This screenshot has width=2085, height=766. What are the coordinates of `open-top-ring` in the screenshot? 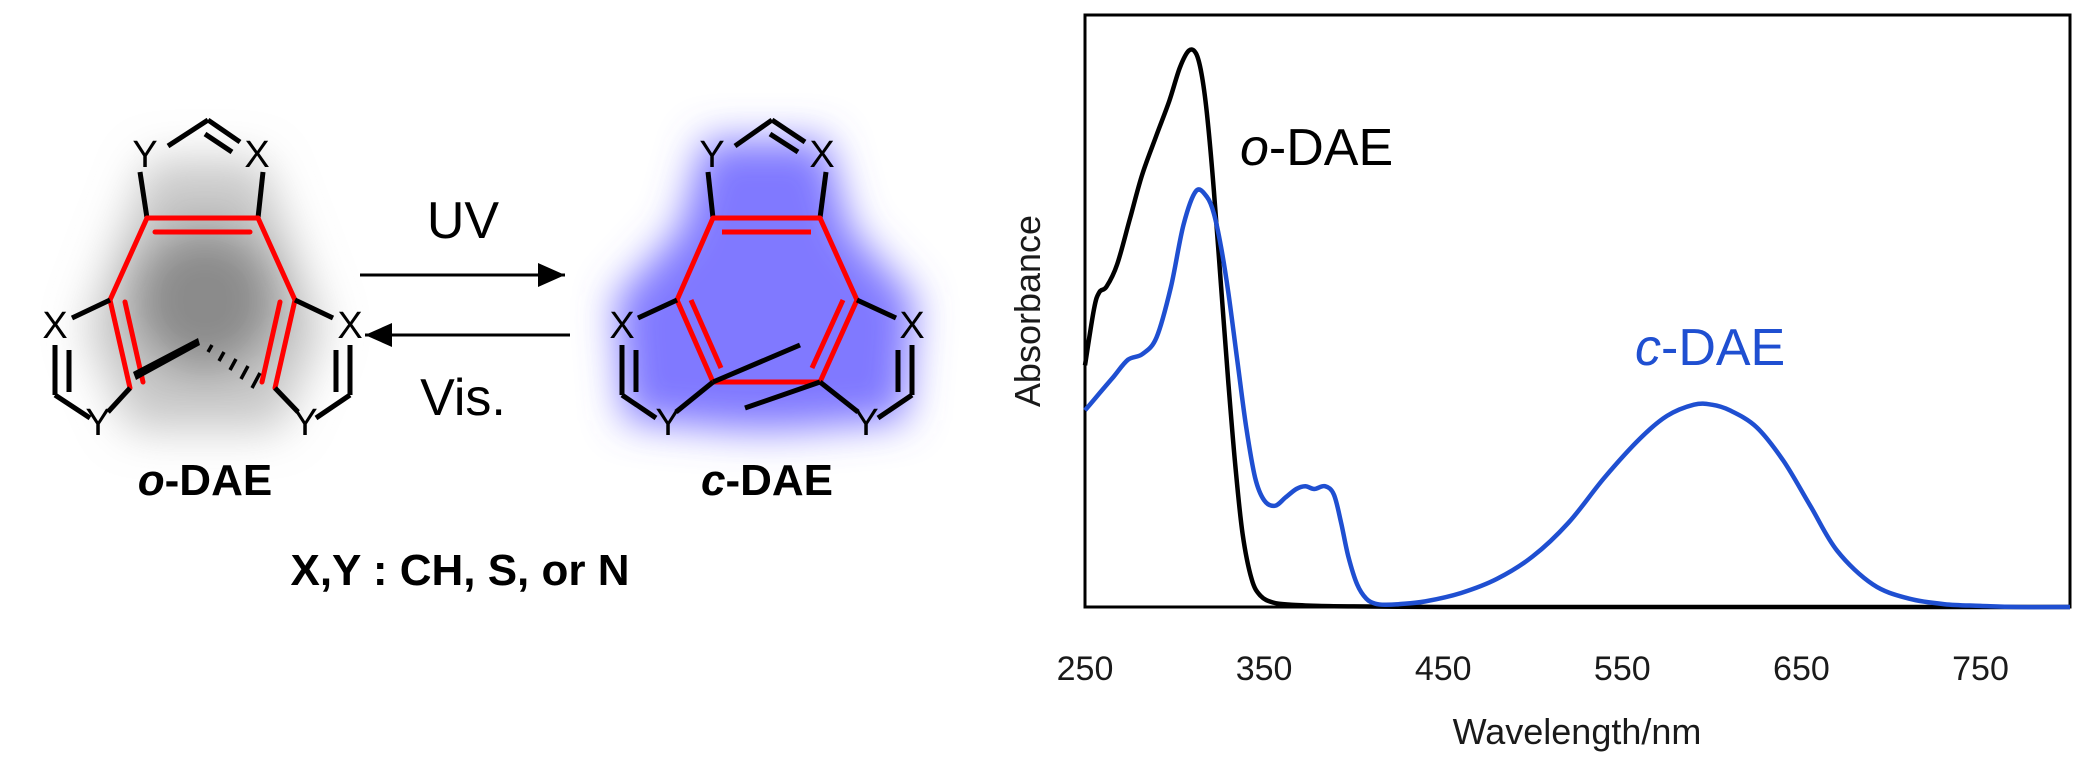 It's located at (201, 168).